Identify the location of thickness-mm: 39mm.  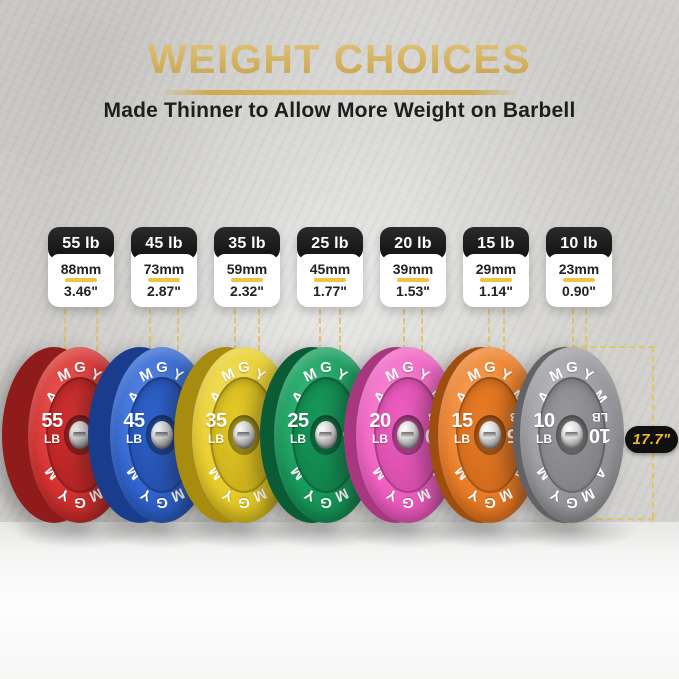
(413, 268).